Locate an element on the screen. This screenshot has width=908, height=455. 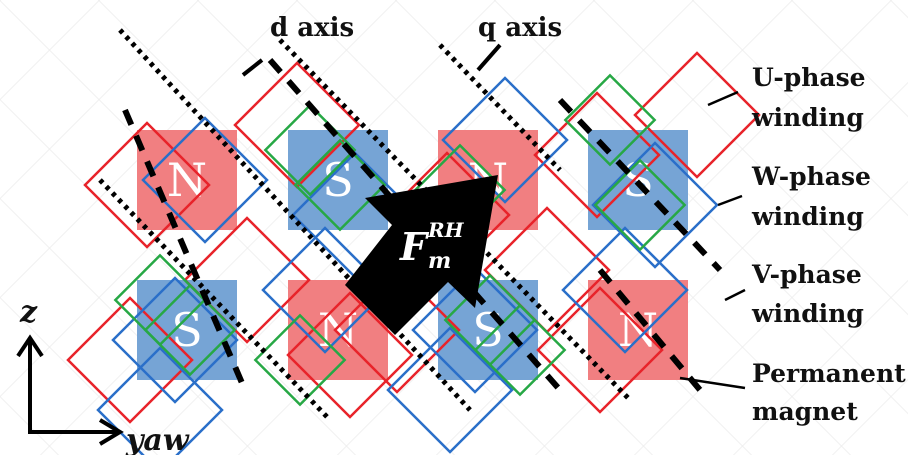
z-axis-label: z is located at coordinates (28, 312).